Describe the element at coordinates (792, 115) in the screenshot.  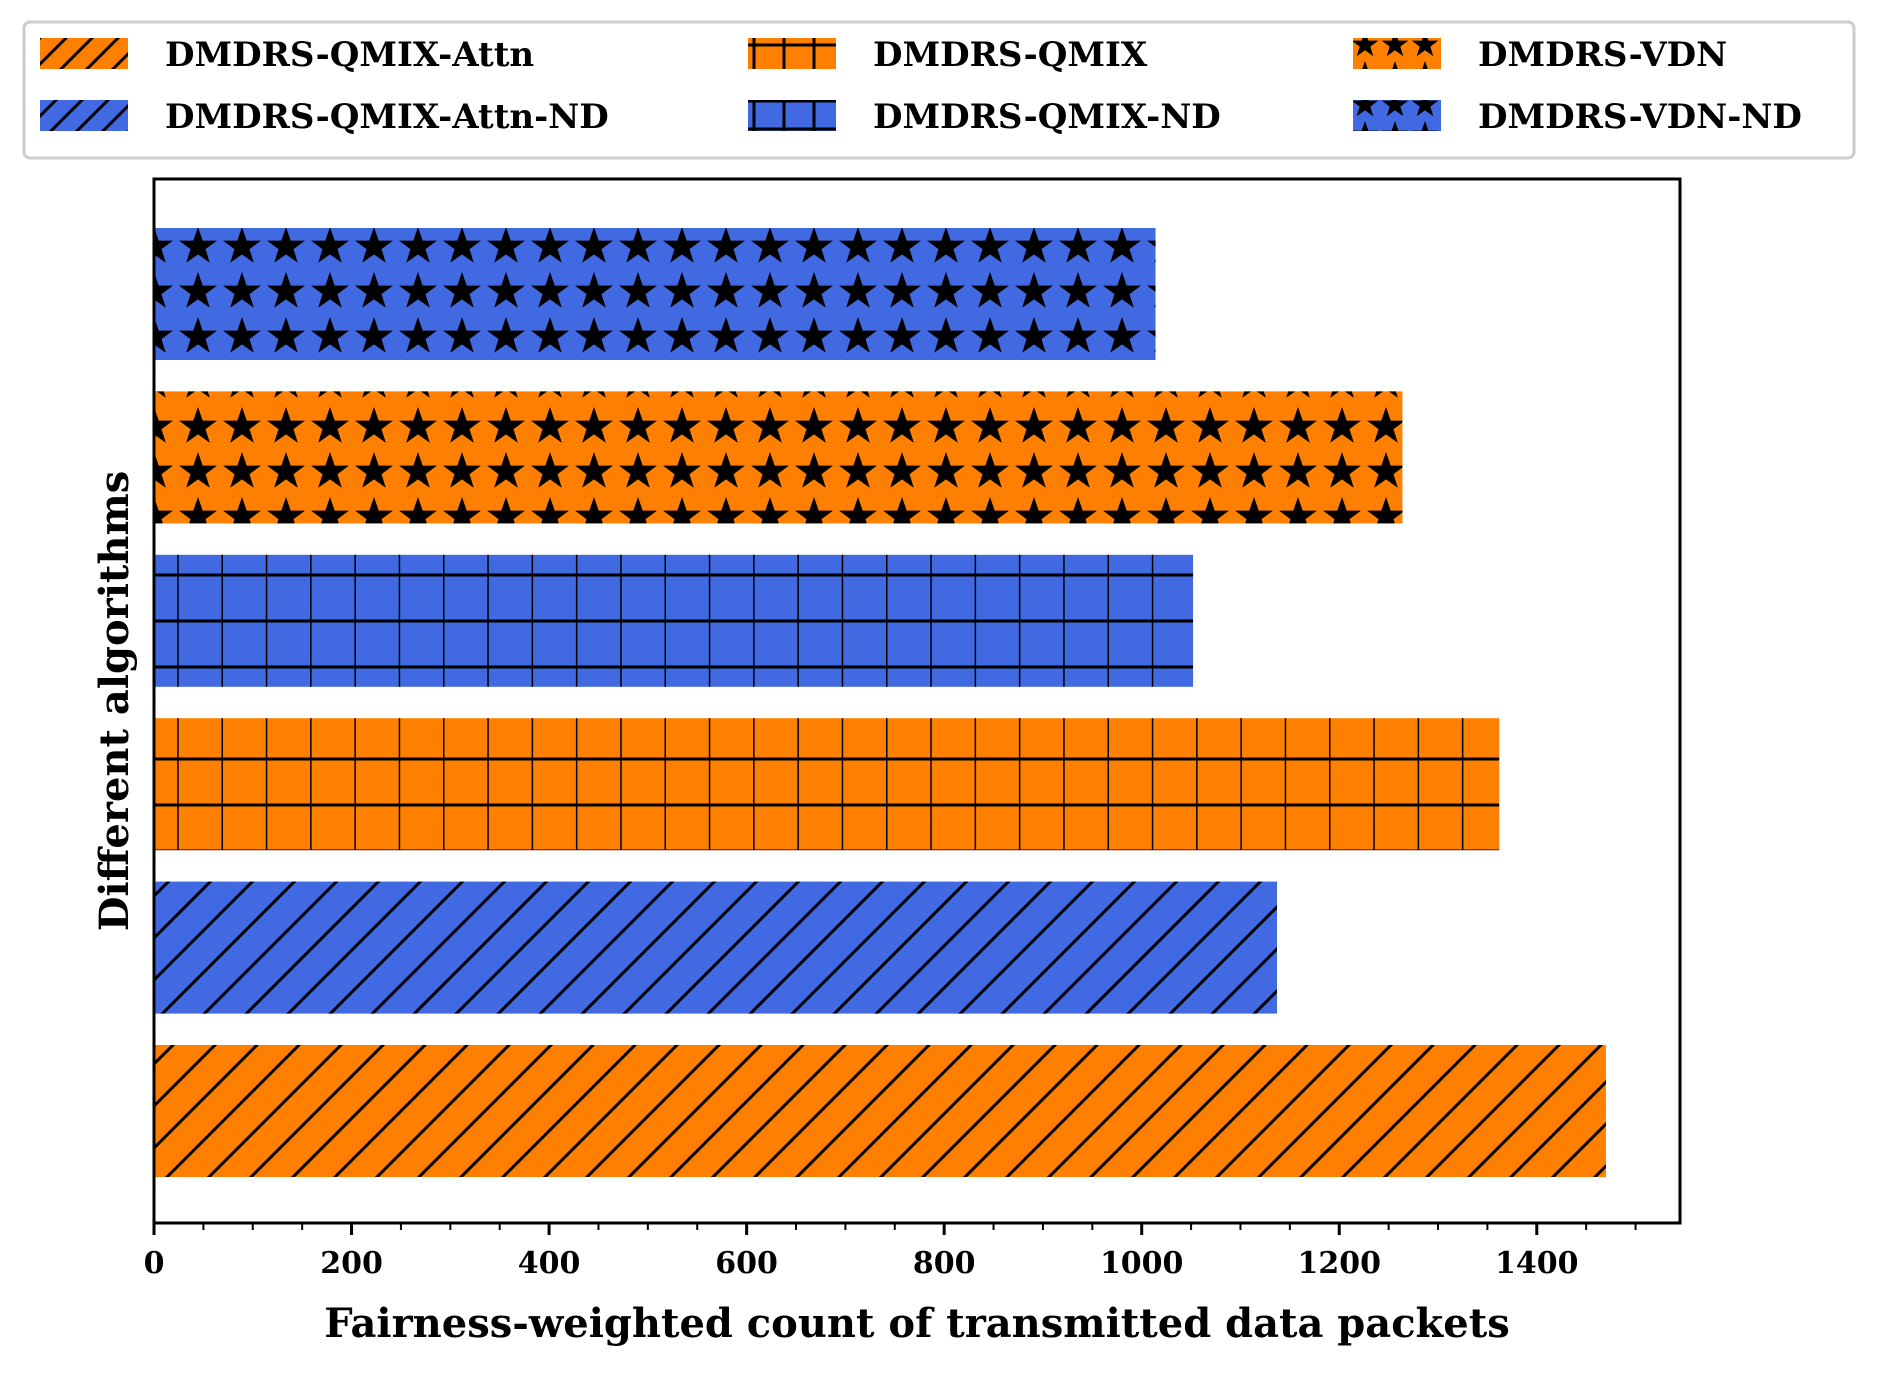
I see `legend-swatch-hatch-dmdrs-qmix-nd` at that location.